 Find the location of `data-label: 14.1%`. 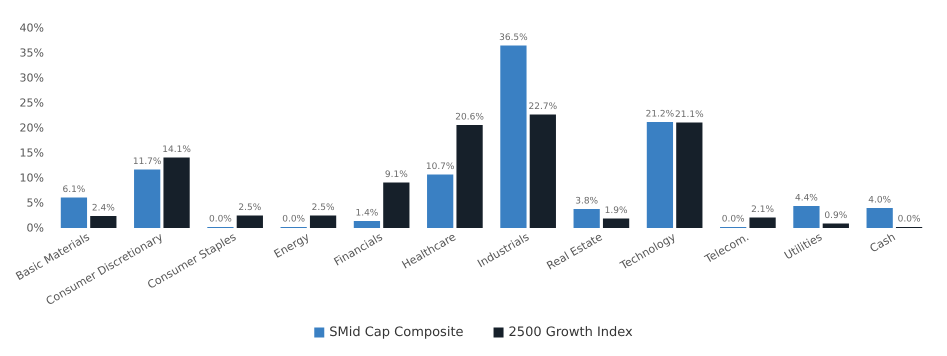

data-label: 14.1% is located at coordinates (177, 150).